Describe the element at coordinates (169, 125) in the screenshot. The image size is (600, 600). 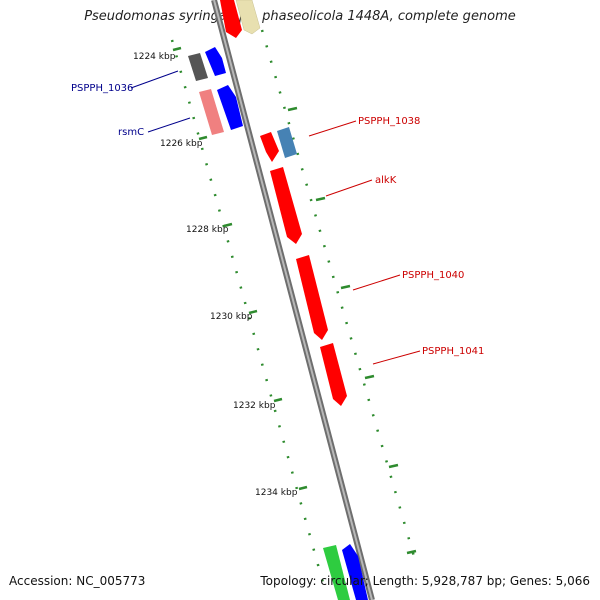
I see `leader-rsmC` at that location.